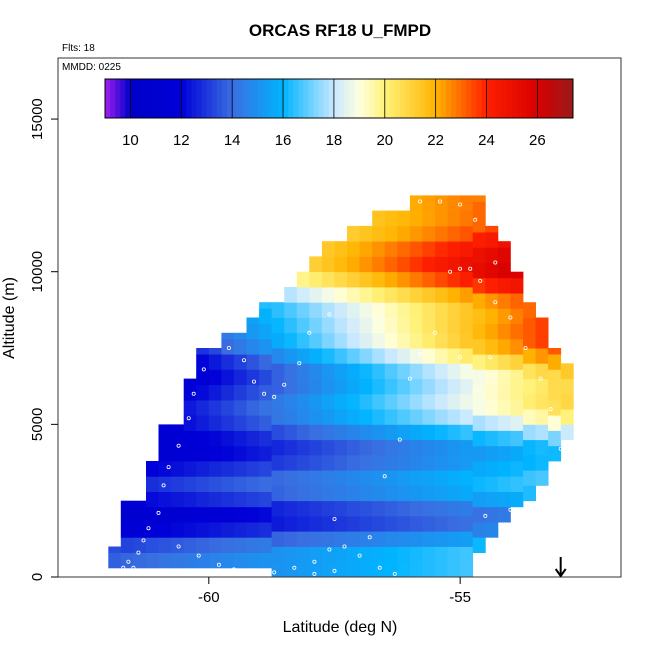  Describe the element at coordinates (37, 119) in the screenshot. I see `y-tick-label: 15000` at that location.